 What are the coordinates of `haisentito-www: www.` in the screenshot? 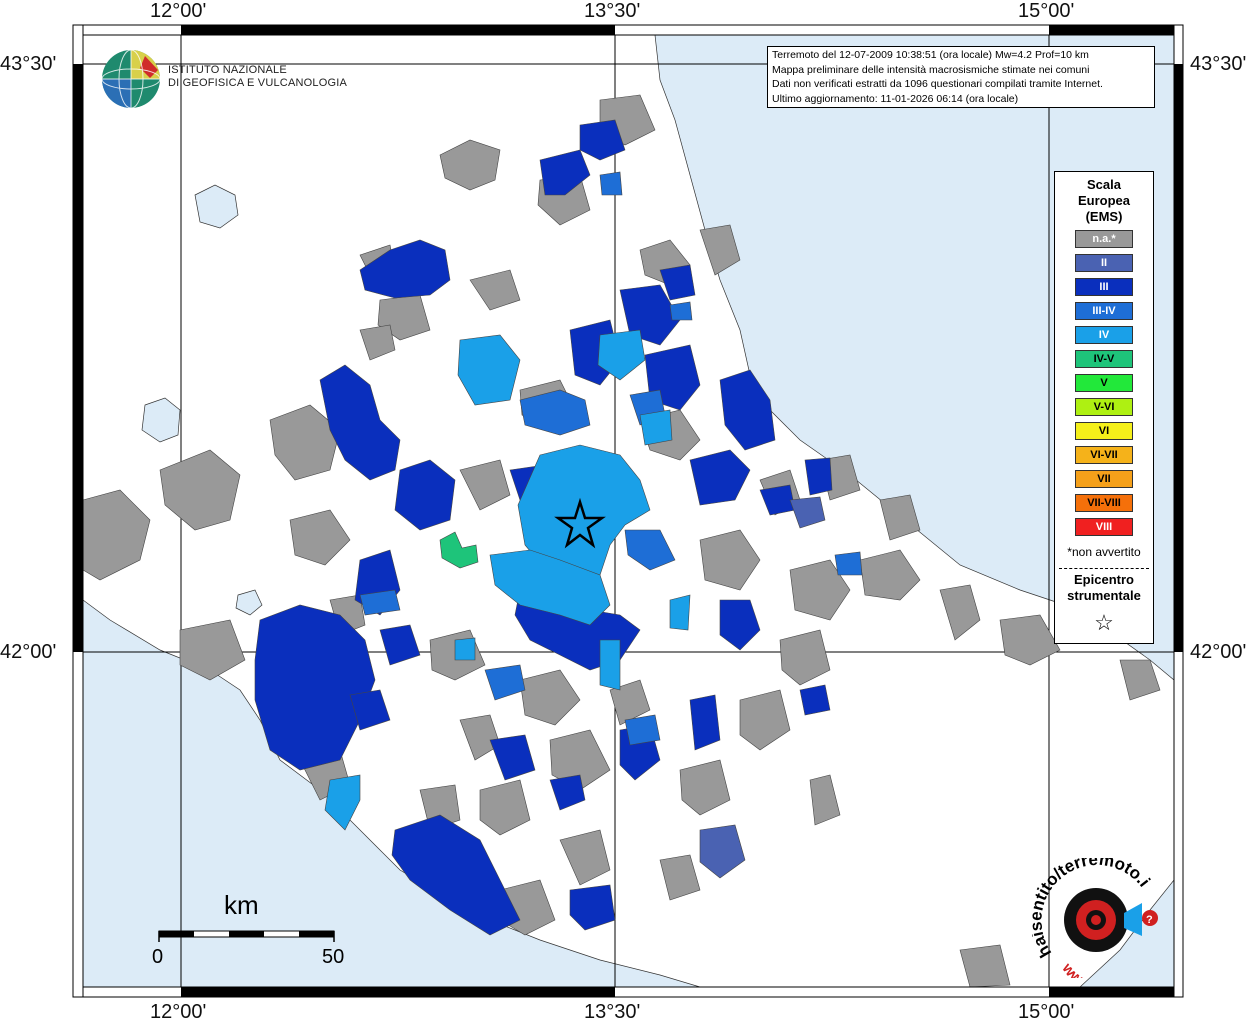 It's located at (1077, 968).